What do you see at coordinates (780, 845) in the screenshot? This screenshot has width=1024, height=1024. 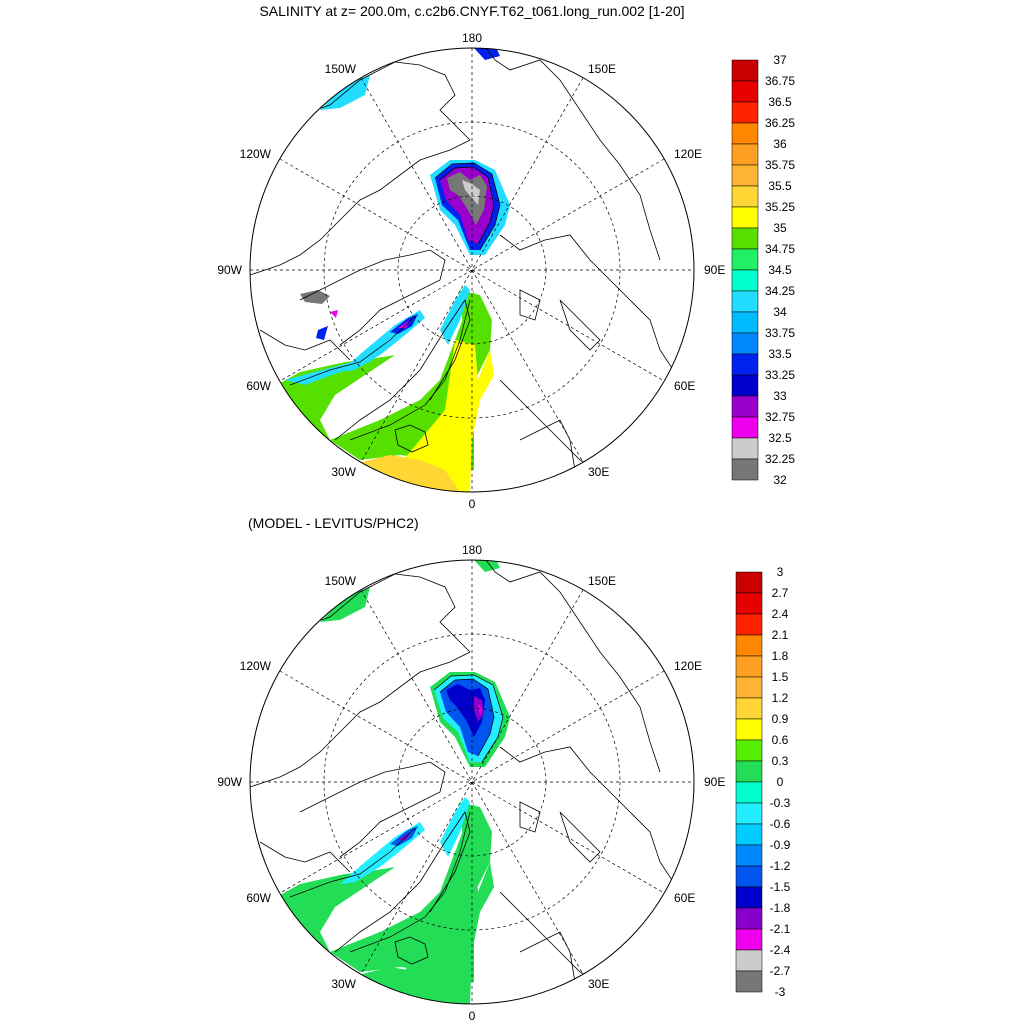 I see `colorbar-label: -0.9` at bounding box center [780, 845].